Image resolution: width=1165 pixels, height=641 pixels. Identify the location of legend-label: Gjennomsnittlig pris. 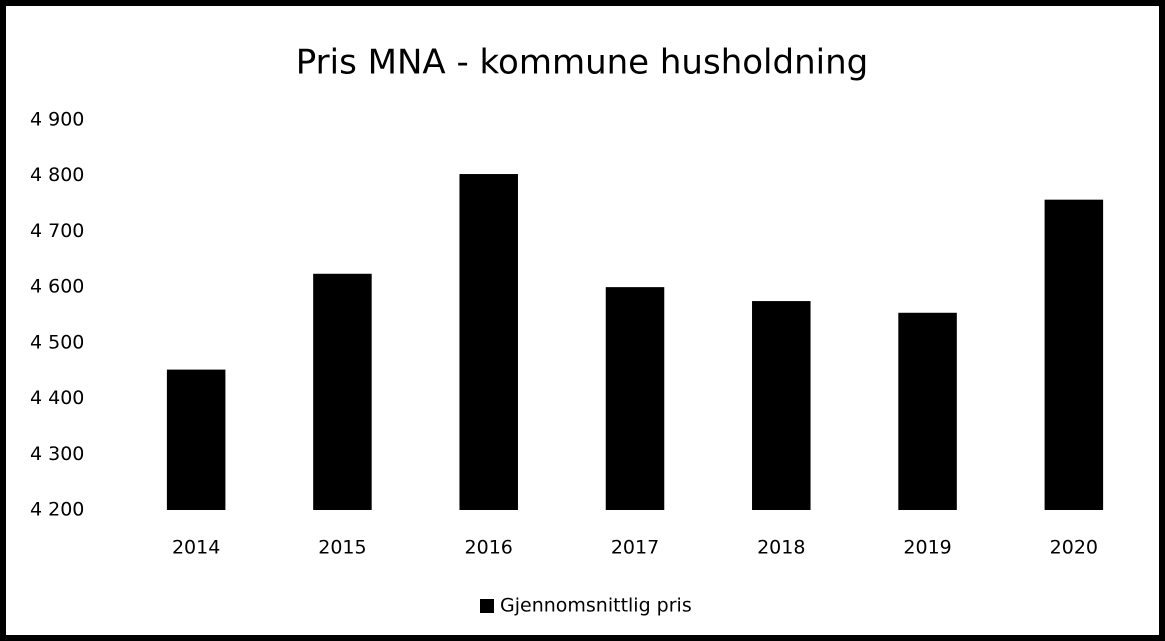
(596, 606).